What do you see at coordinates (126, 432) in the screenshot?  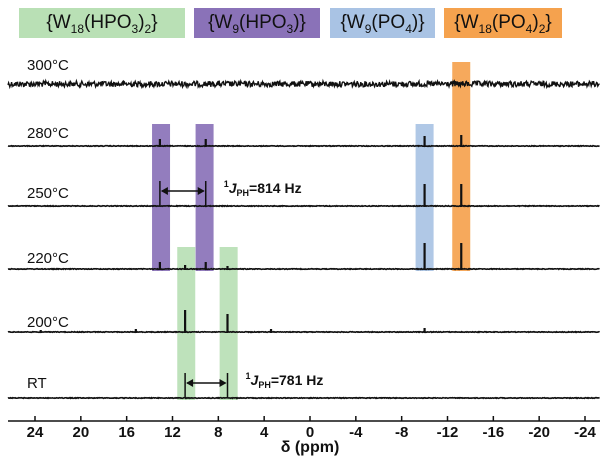 I see `x-tick-label: 16` at bounding box center [126, 432].